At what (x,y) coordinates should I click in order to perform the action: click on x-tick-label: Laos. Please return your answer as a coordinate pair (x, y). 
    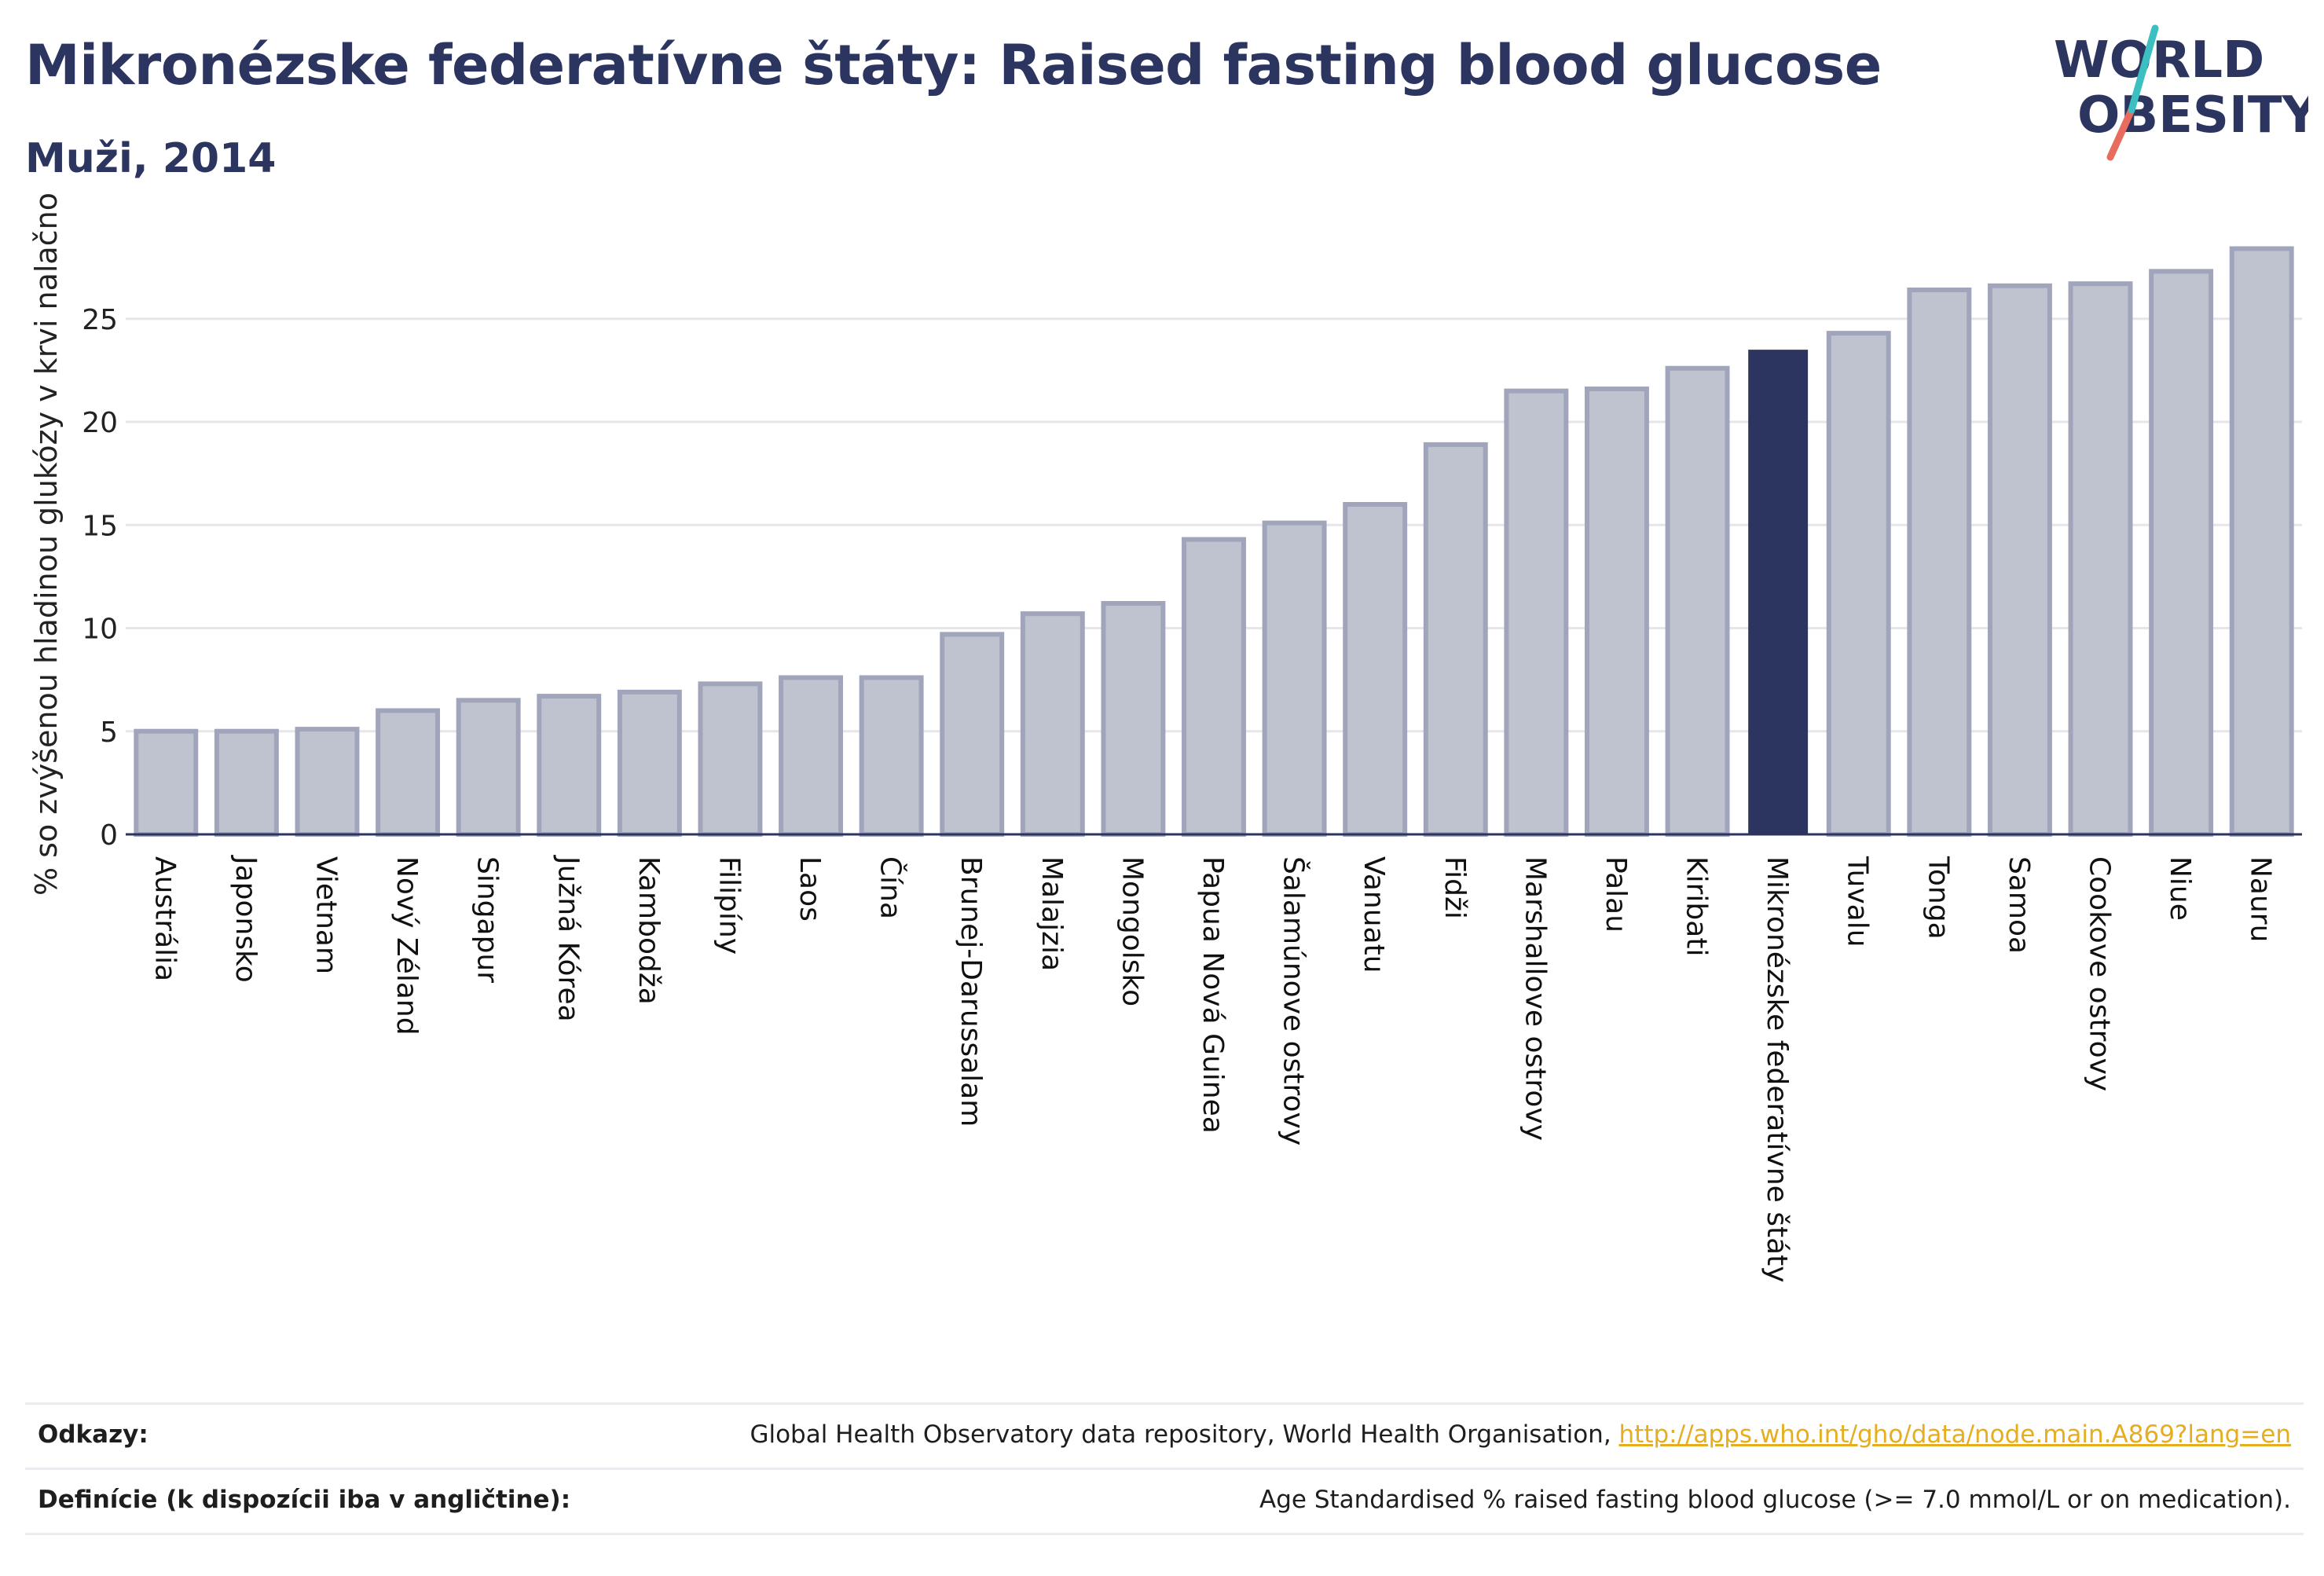
    Looking at the image, I should click on (810, 889).